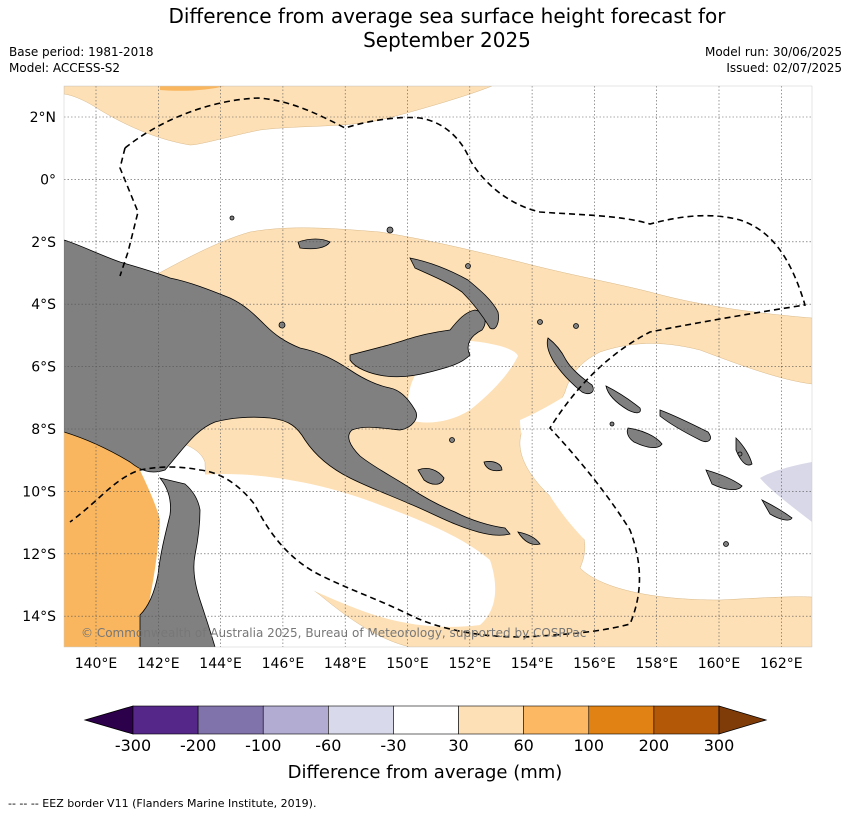  What do you see at coordinates (112, 536) in the screenshot?
I see `anomaly-region-west` at bounding box center [112, 536].